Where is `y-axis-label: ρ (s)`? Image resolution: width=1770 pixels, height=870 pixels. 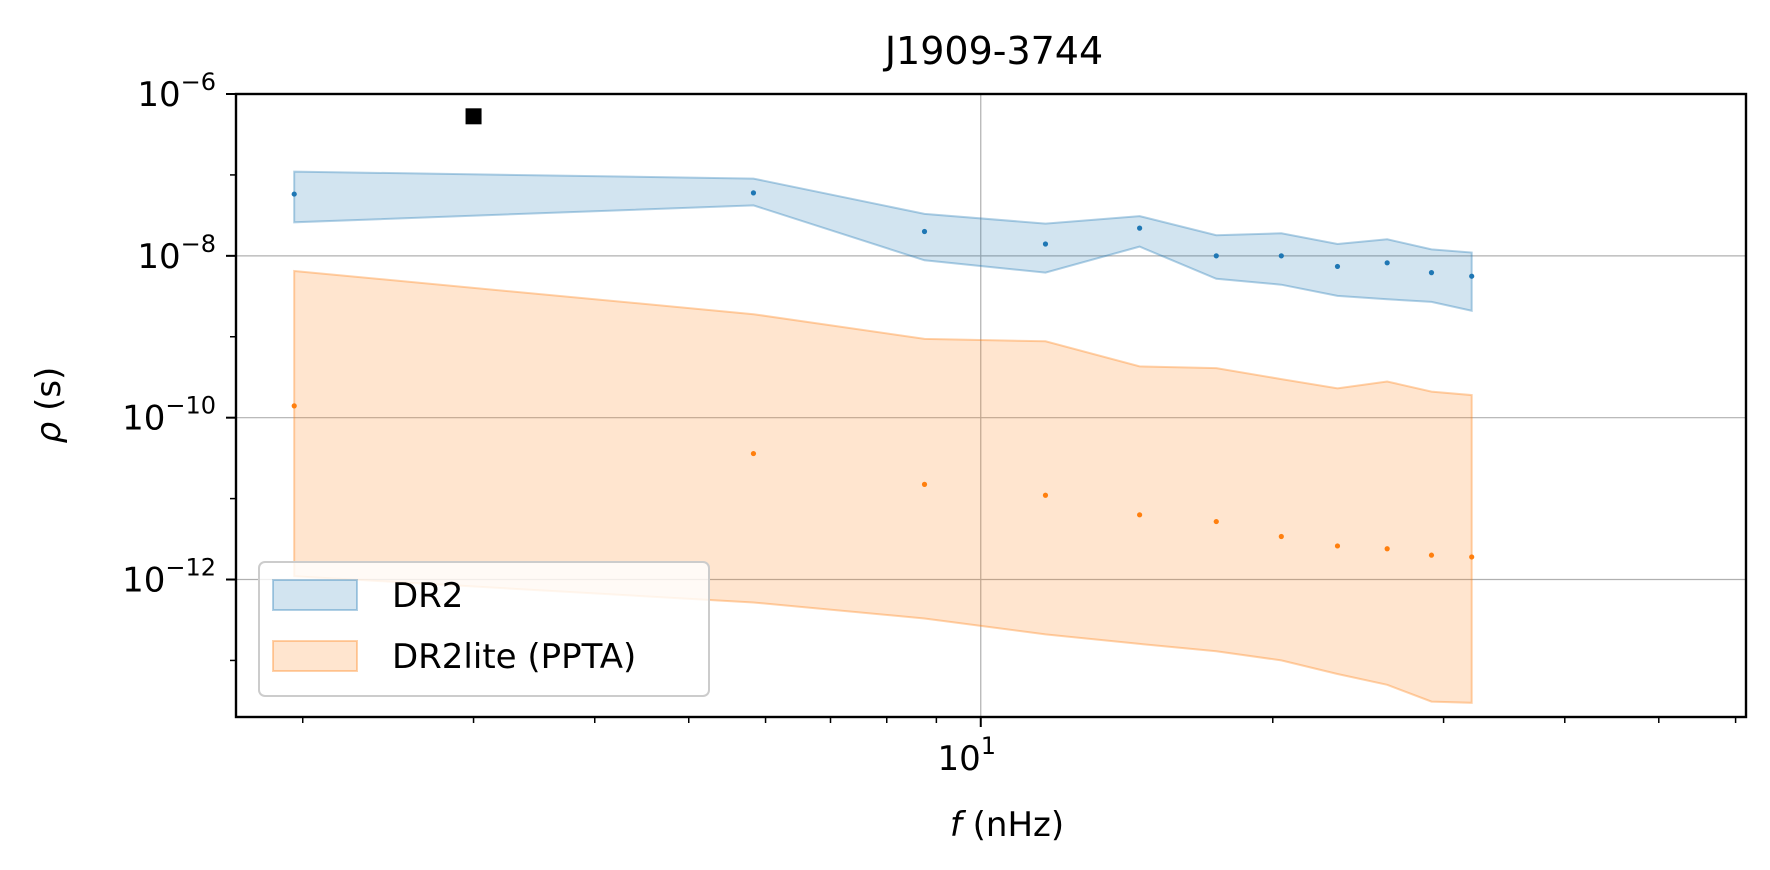
y-axis-label: ρ (s) is located at coordinates (49, 405).